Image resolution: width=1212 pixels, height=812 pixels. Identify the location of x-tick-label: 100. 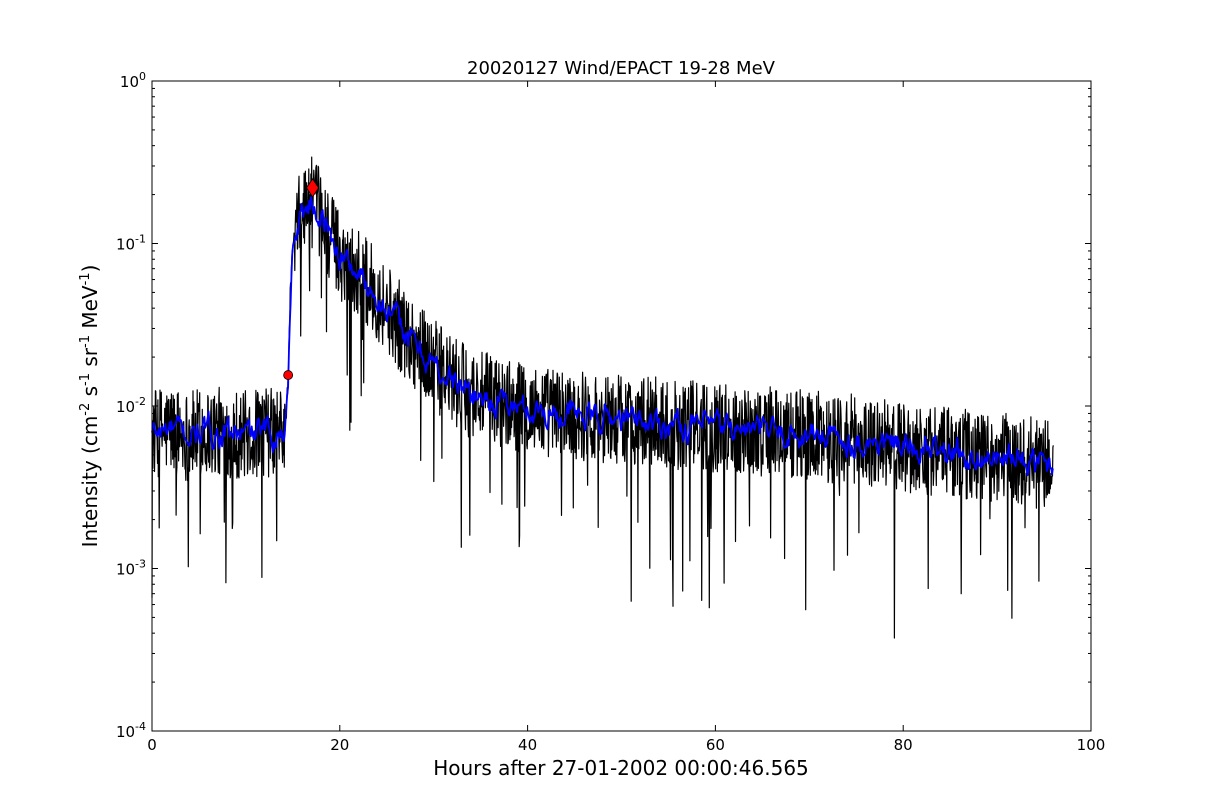
(1091, 745).